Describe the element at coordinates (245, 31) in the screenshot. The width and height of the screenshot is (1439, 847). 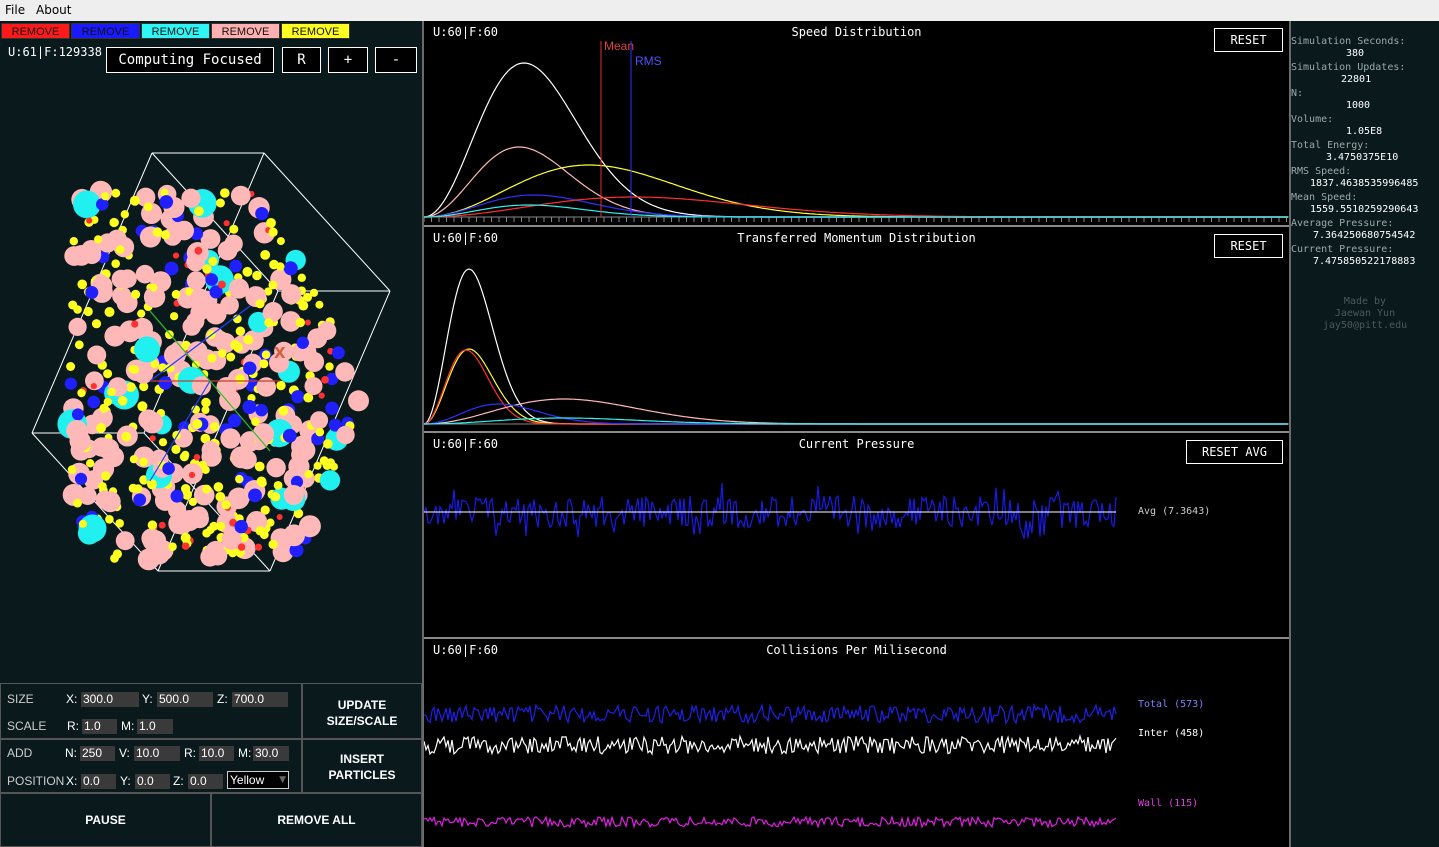
I see `remove-pink-button: REMOVE` at that location.